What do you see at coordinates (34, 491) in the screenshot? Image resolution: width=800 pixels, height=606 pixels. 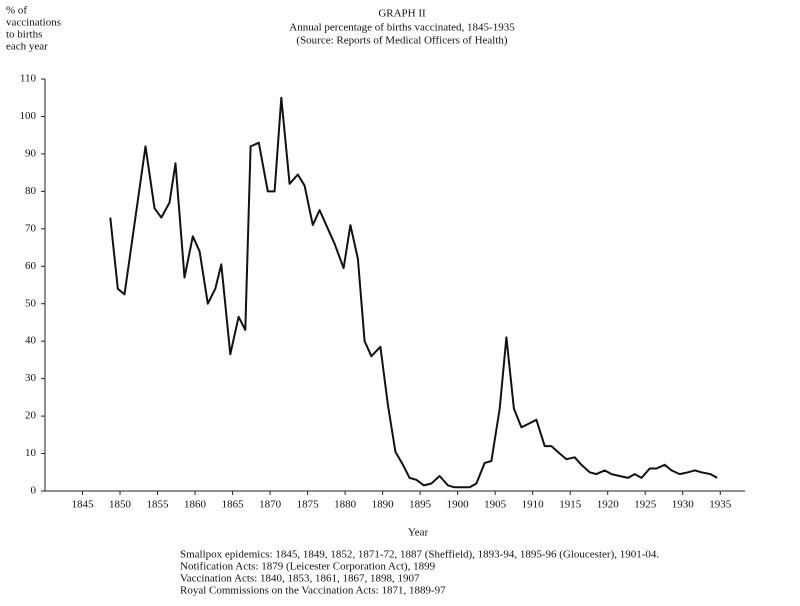 I see `y-tick-label: 0` at bounding box center [34, 491].